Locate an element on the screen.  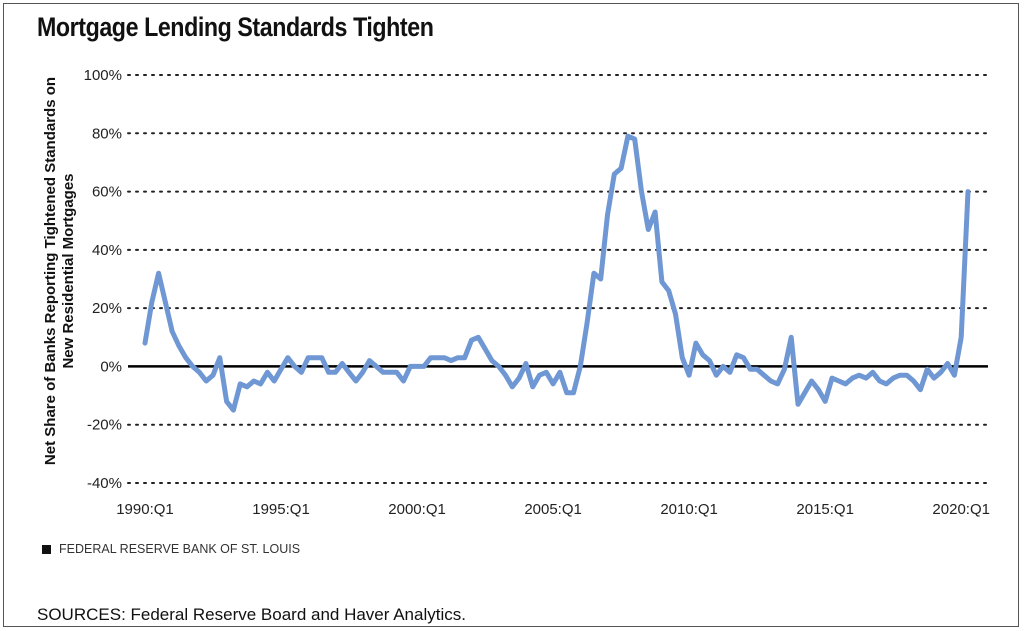
x-tick-label: 2010:Q1 is located at coordinates (689, 509).